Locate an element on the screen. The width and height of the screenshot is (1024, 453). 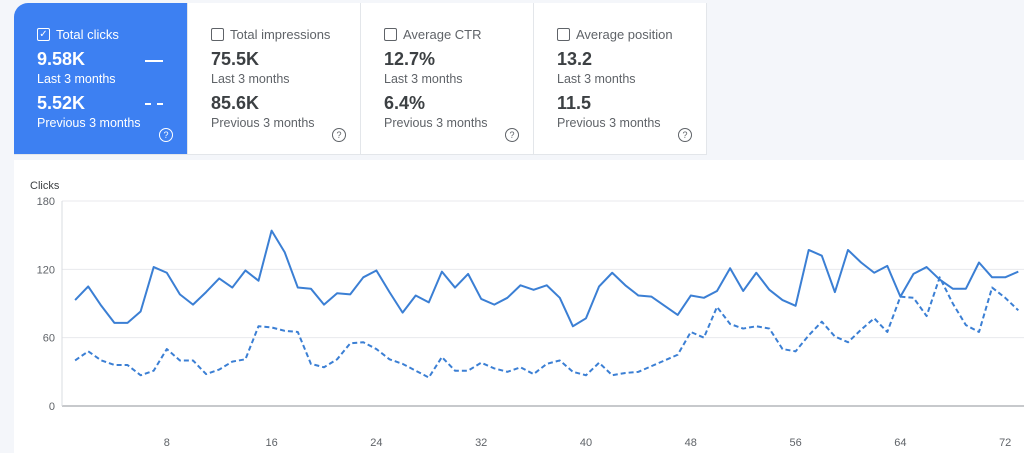
x-tick-label: 56 is located at coordinates (795, 443).